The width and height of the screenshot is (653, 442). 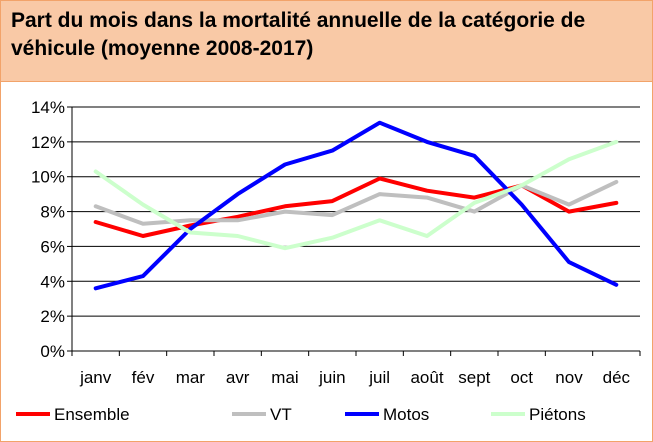 I want to click on y-tick-label: 4%, so click(x=52, y=281).